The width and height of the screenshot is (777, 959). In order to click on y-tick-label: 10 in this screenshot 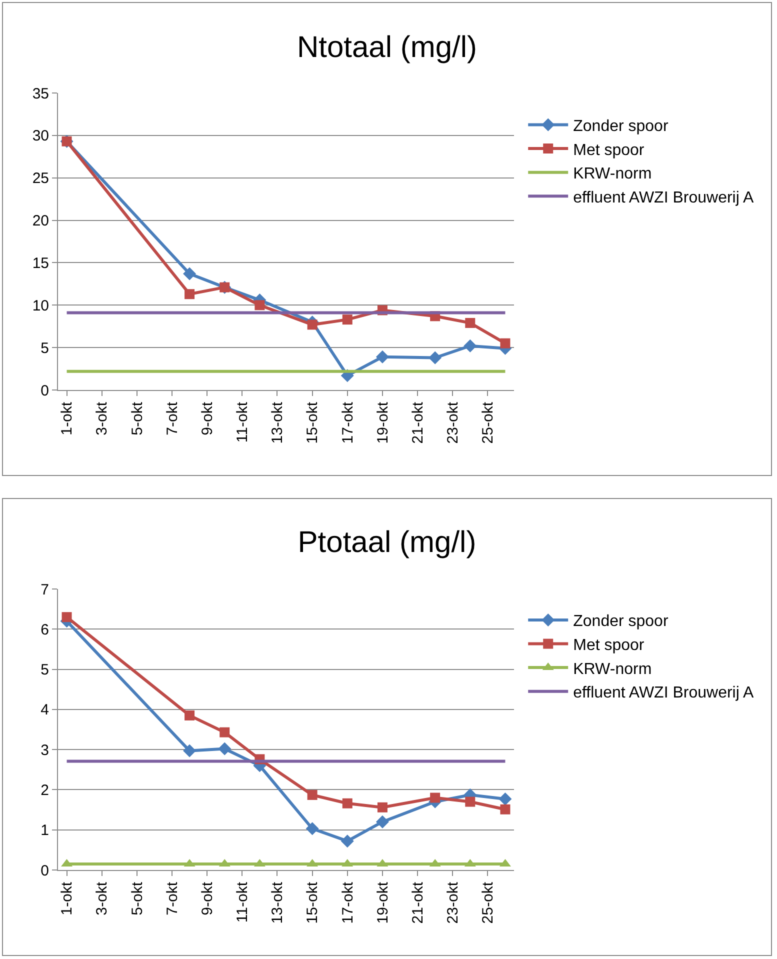, I will do `click(40, 305)`.